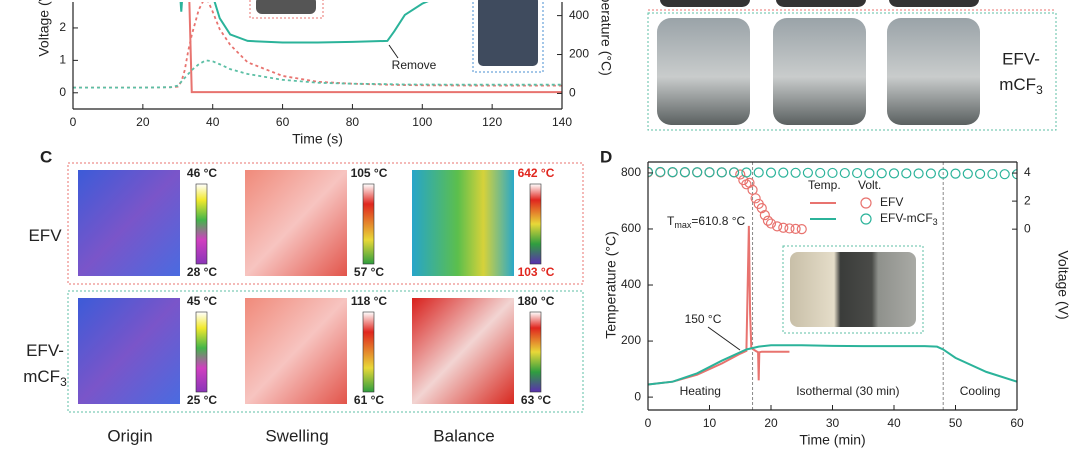  Describe the element at coordinates (422, 122) in the screenshot. I see `x-tick-label: 100` at that location.